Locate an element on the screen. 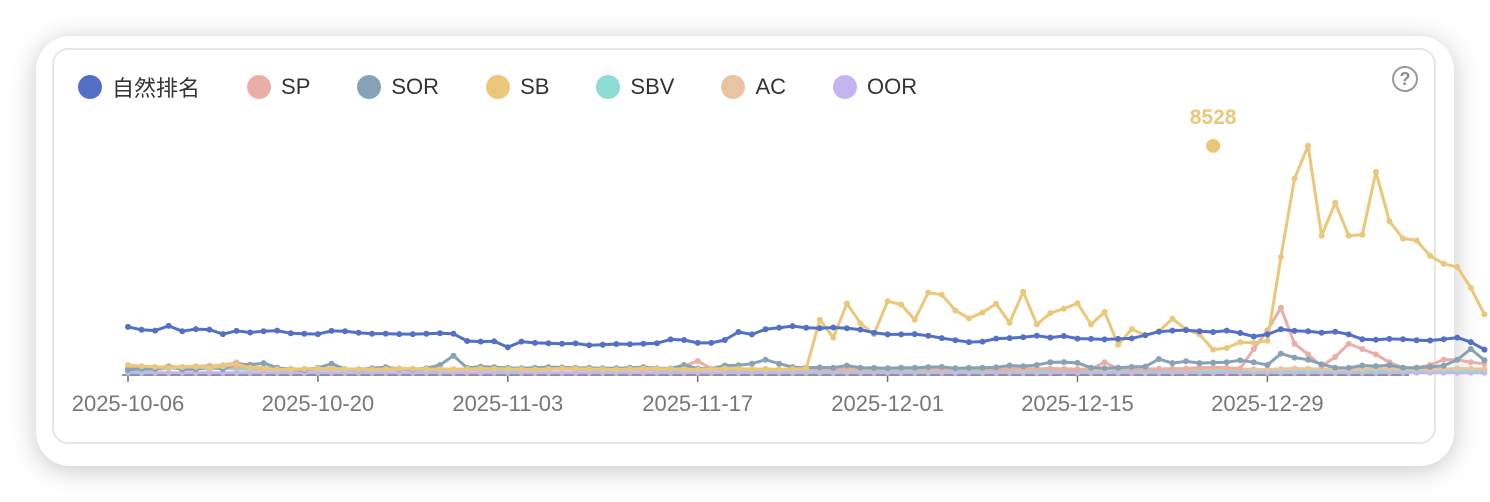  legend-label: 自然排名 is located at coordinates (156, 88).